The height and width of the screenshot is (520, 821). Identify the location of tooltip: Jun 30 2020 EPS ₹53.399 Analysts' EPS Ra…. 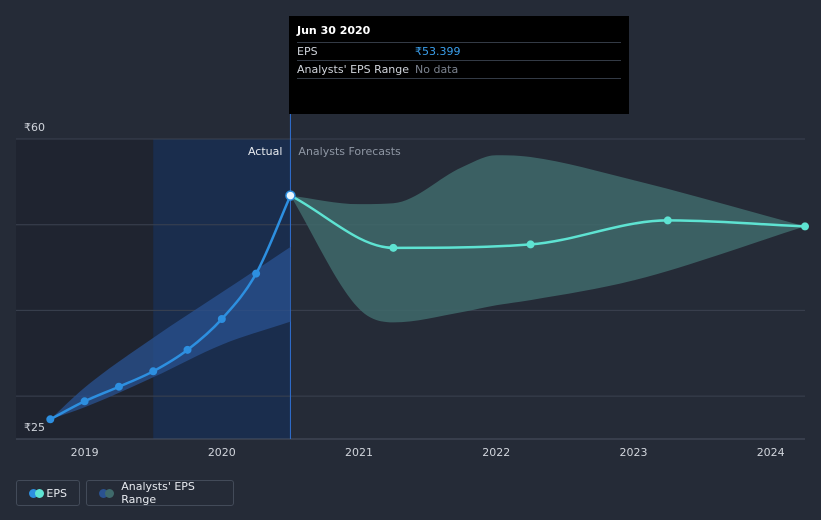
(459, 65).